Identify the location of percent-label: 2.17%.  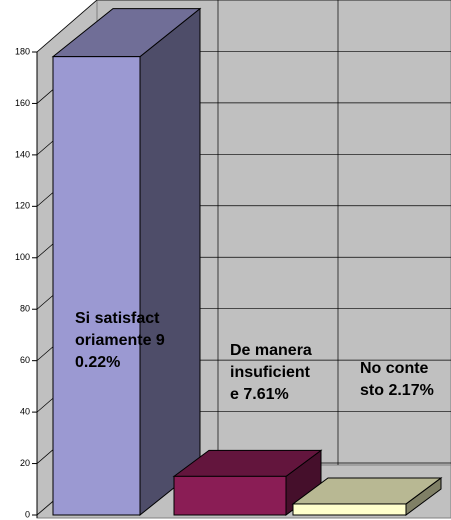
(411, 390).